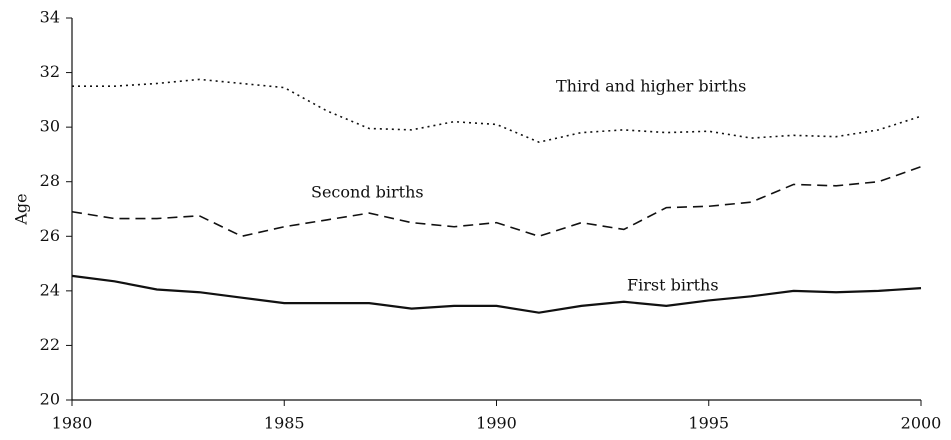 The width and height of the screenshot is (951, 440). Describe the element at coordinates (50, 399) in the screenshot. I see `y-tick-label: 20` at that location.